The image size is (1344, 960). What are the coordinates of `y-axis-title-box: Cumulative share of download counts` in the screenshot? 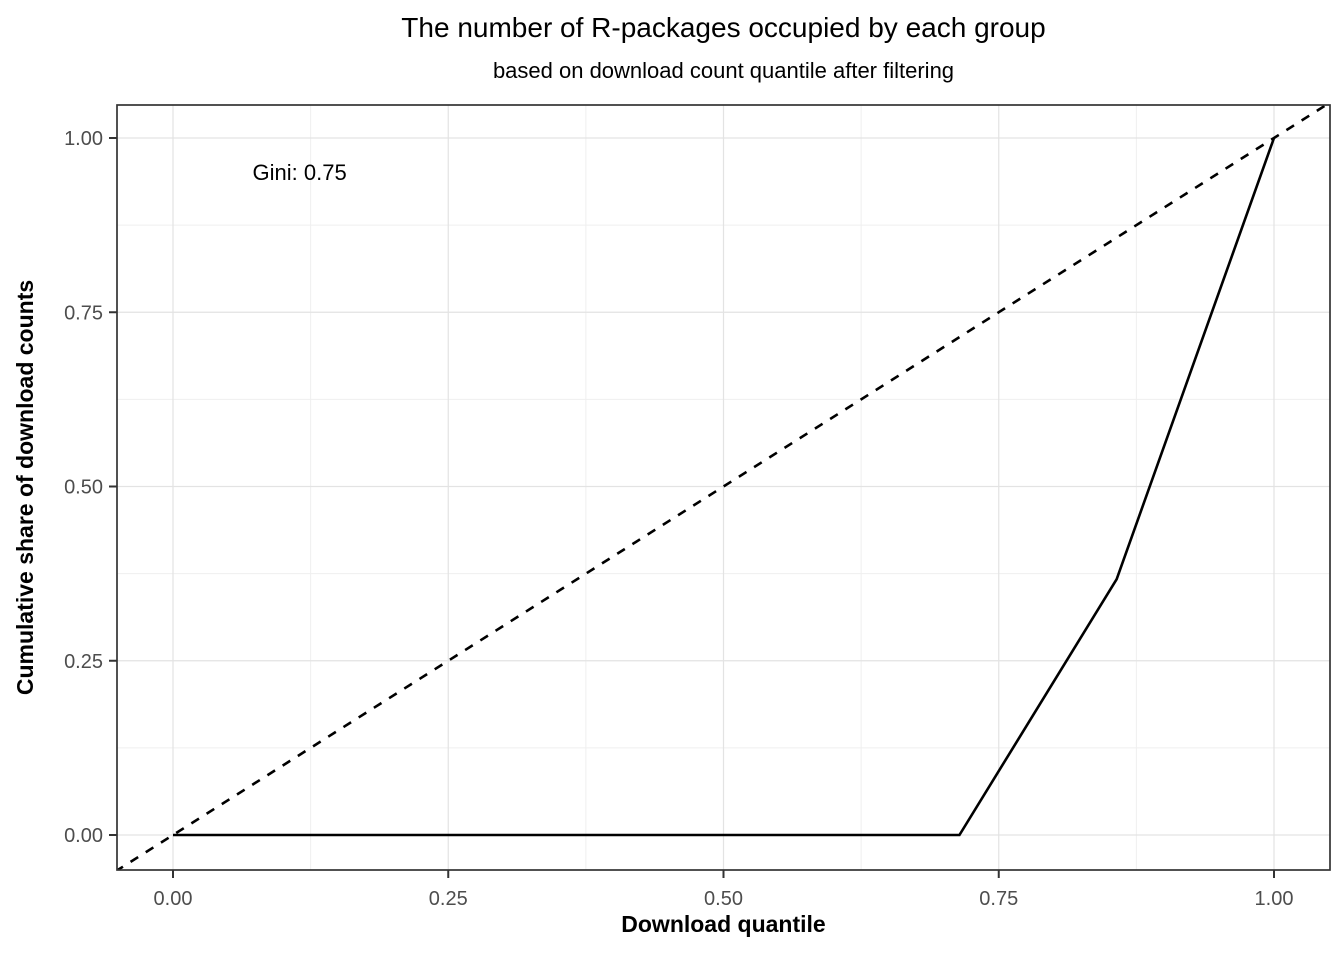 It's located at (26, 487).